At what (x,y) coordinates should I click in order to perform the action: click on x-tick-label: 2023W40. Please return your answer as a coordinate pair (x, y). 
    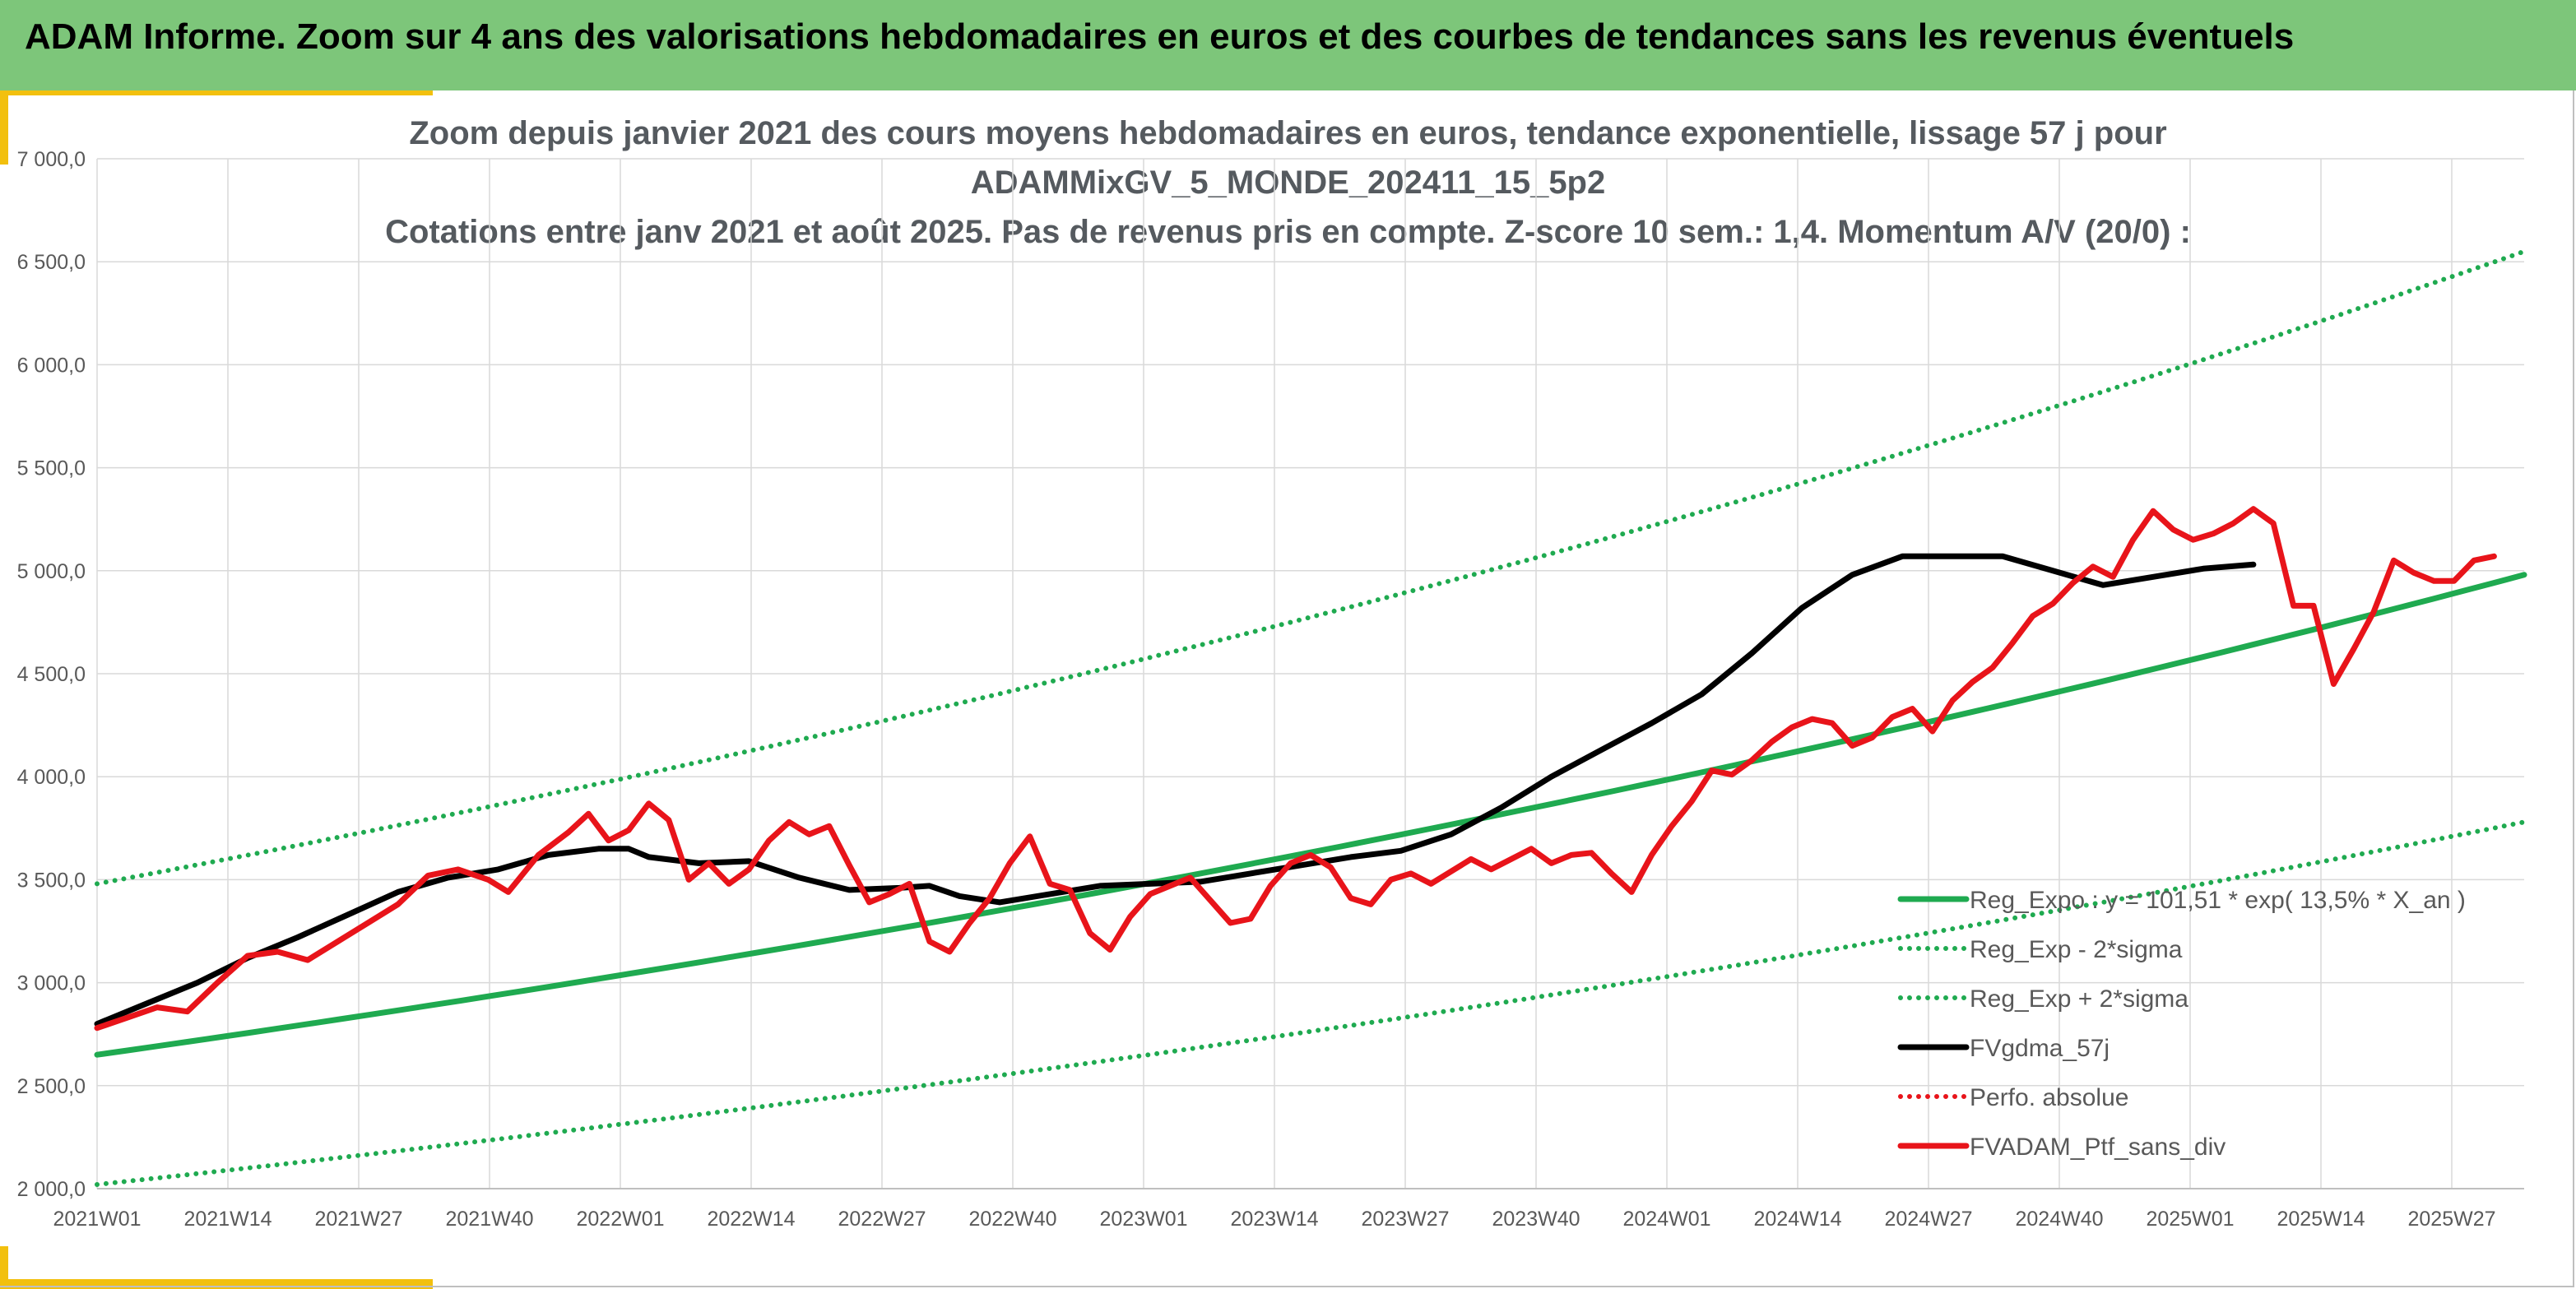
    Looking at the image, I should click on (1536, 1219).